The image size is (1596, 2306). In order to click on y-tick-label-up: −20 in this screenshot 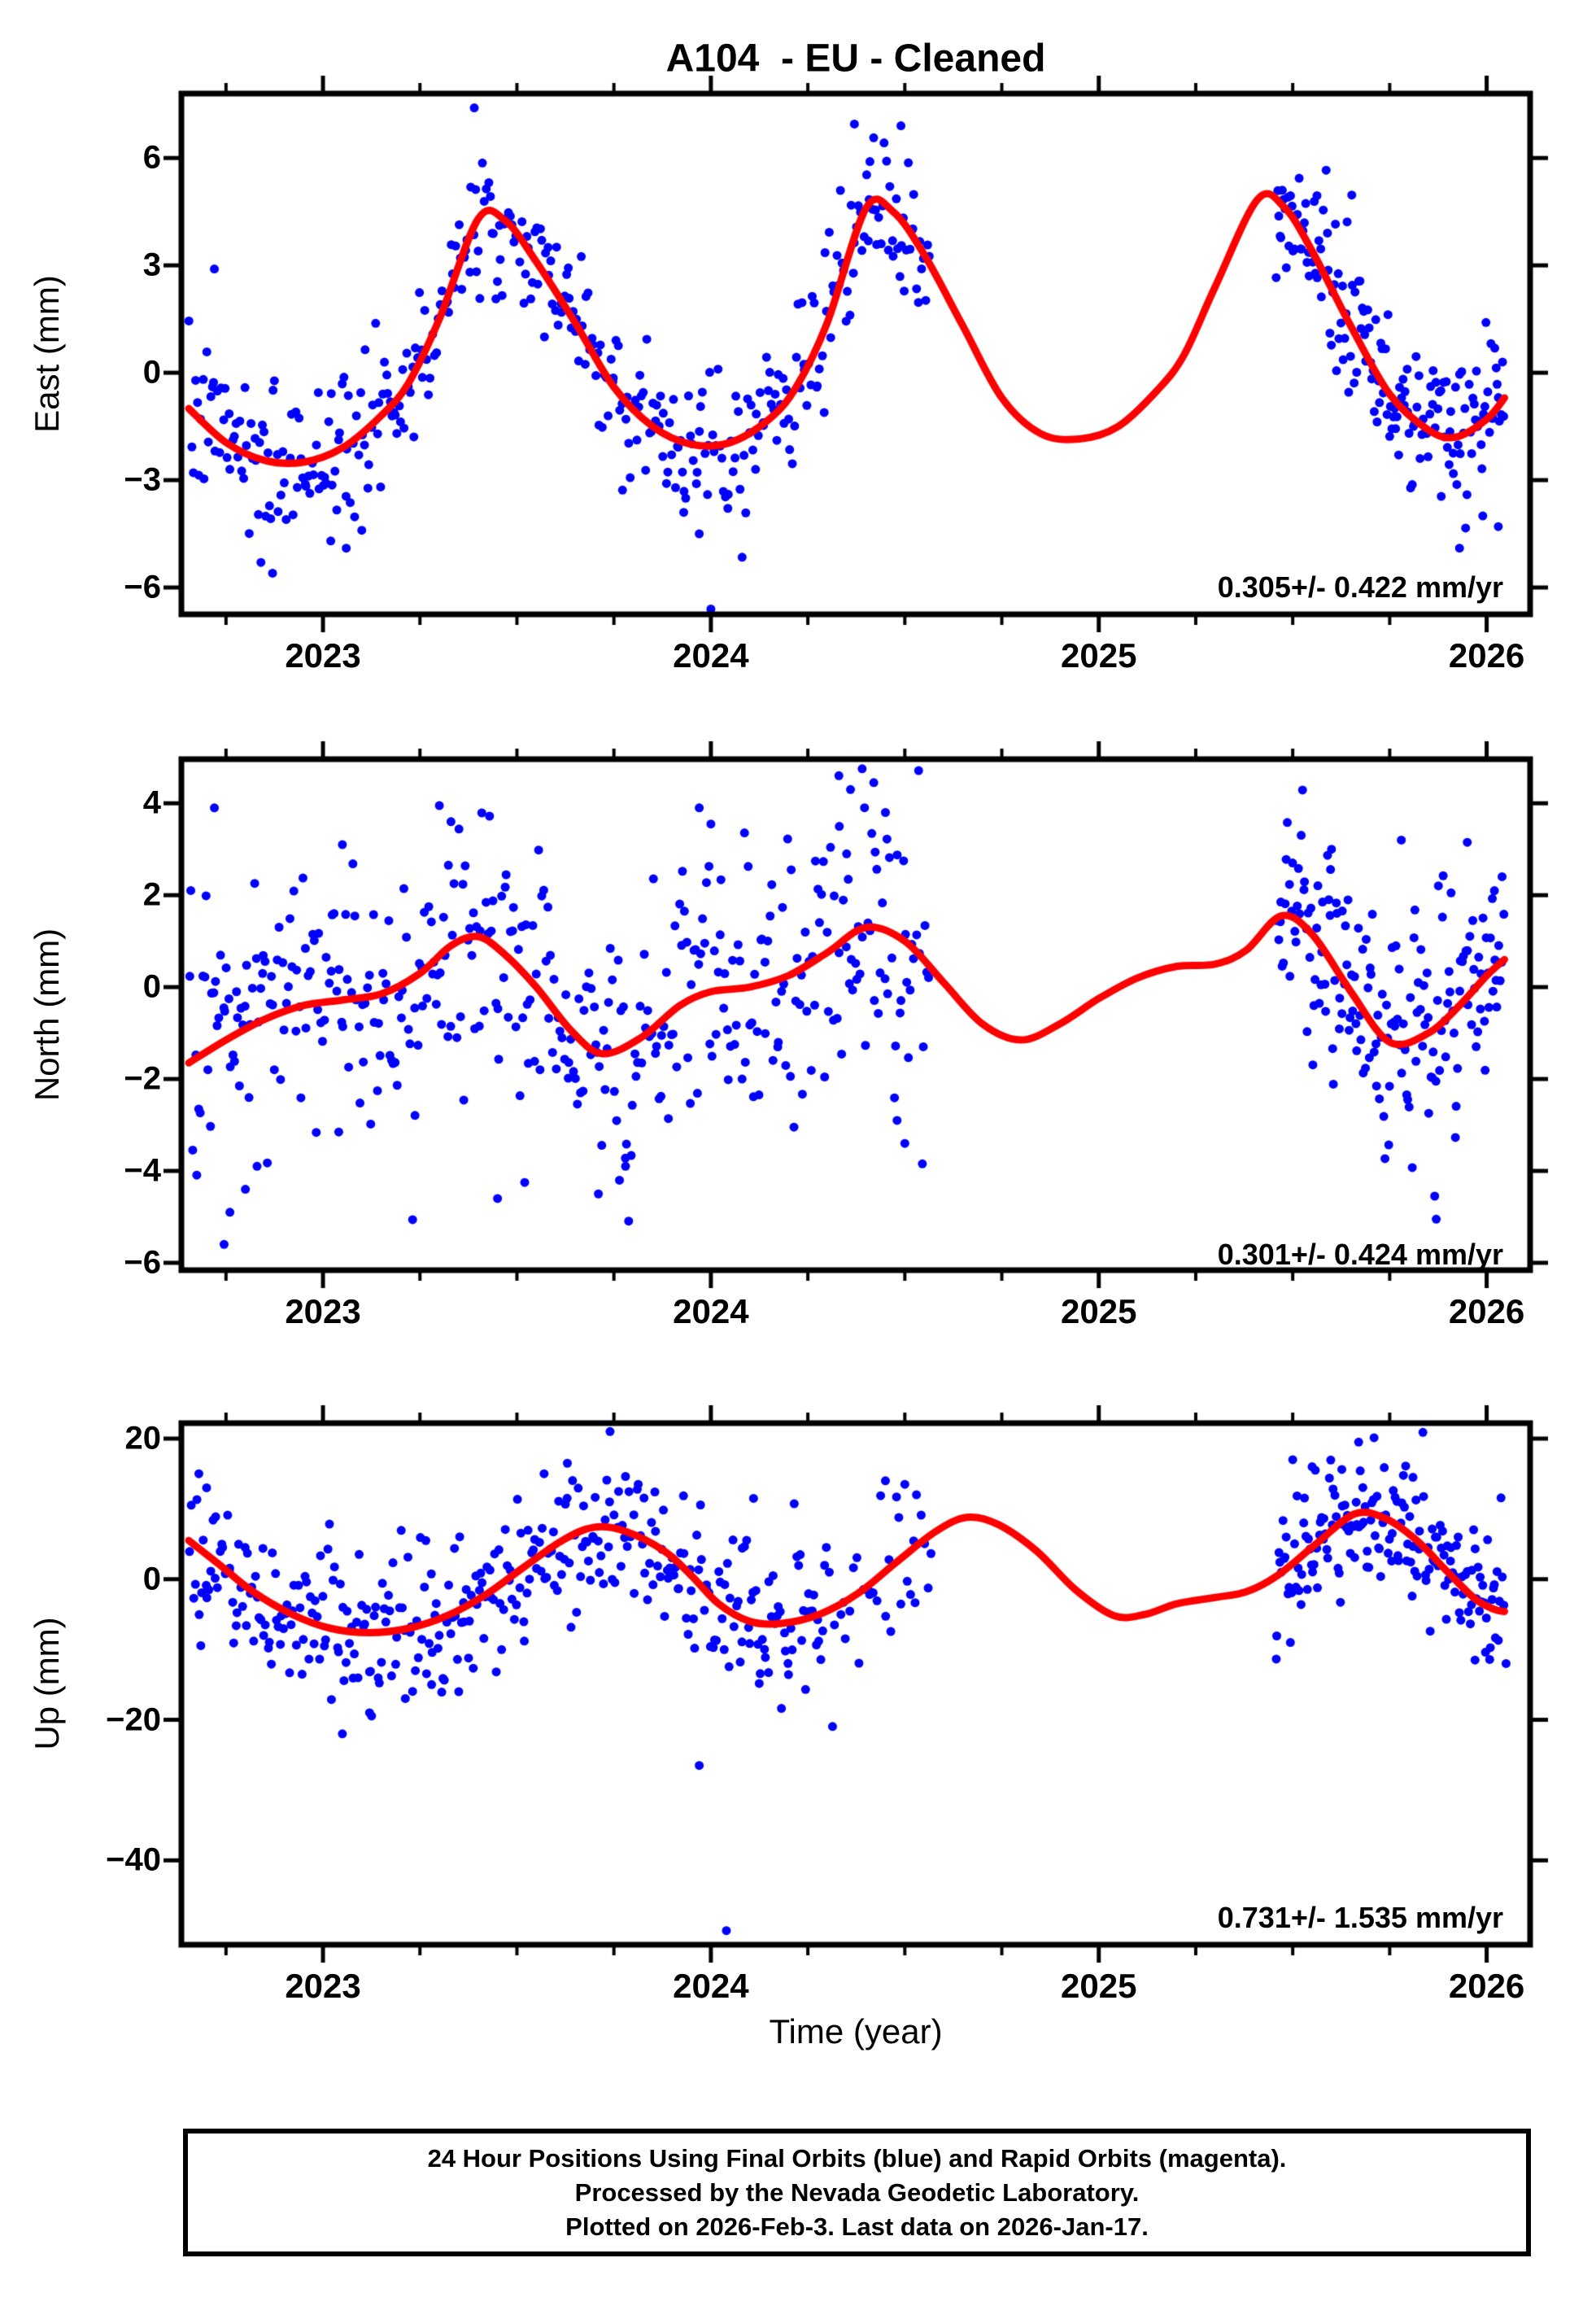, I will do `click(133, 1719)`.